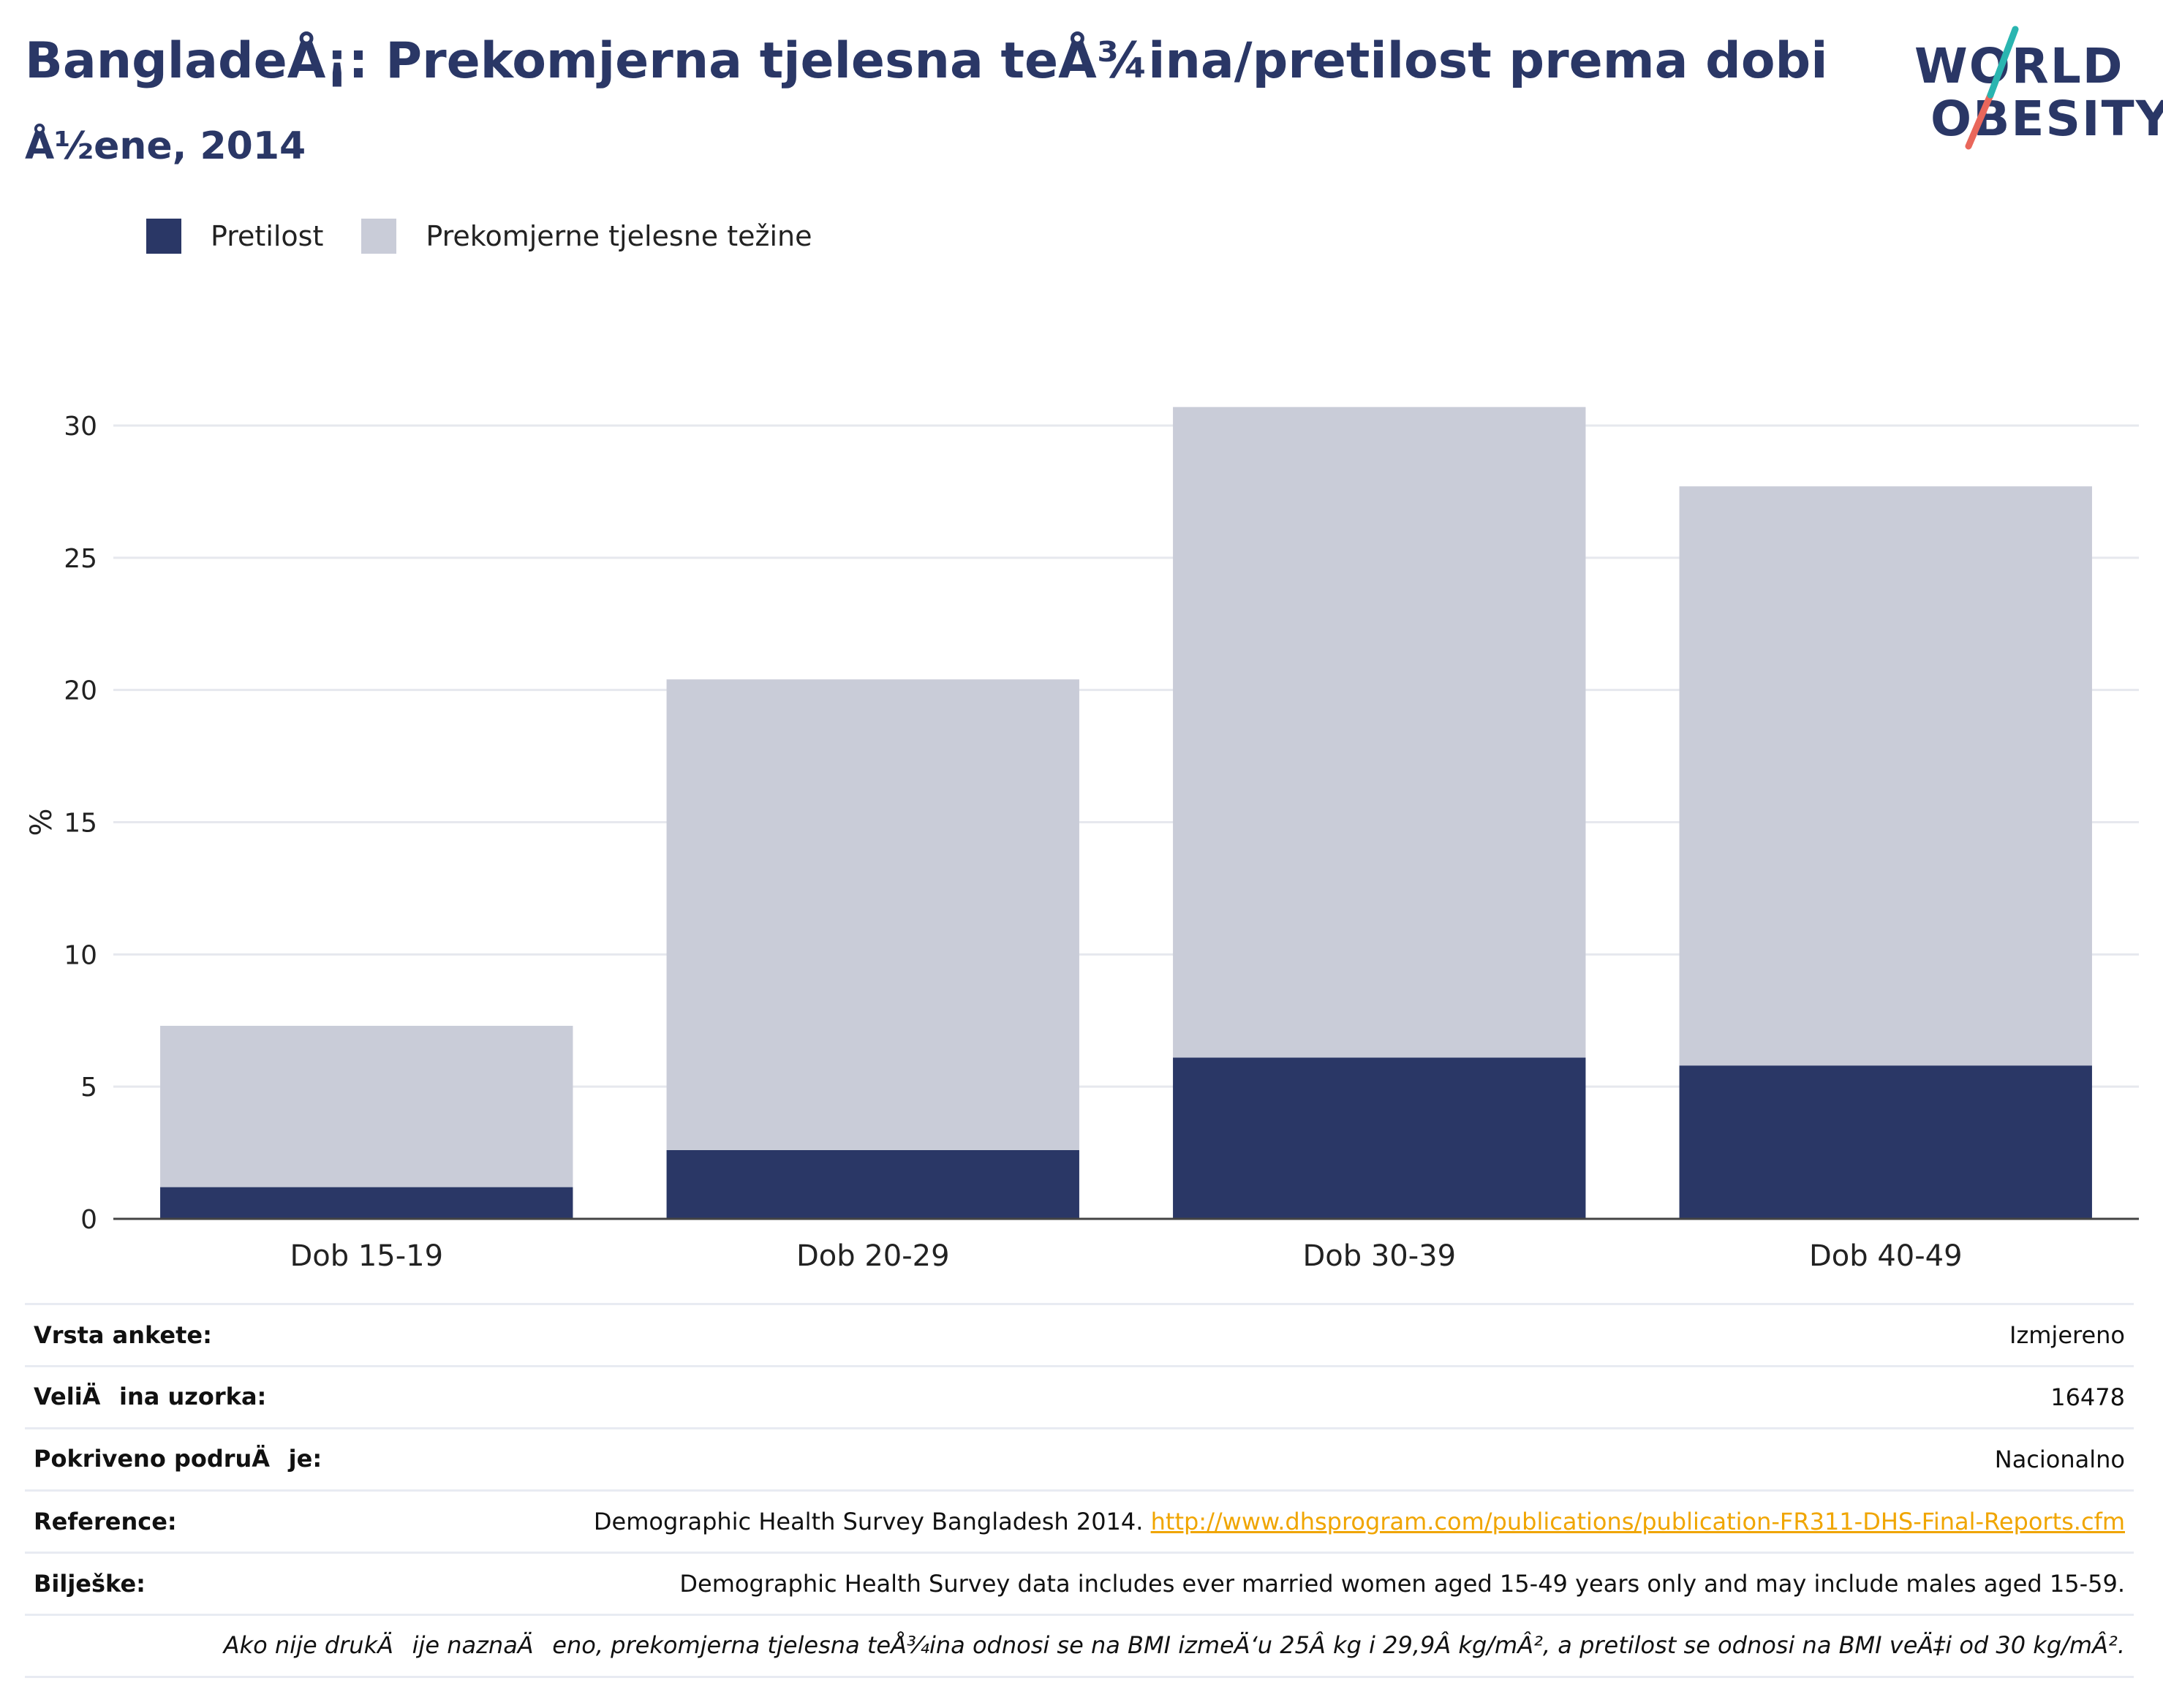 The height and width of the screenshot is (1708, 2163). I want to click on info-key: Pokriveno podruÄje:, so click(178, 1458).